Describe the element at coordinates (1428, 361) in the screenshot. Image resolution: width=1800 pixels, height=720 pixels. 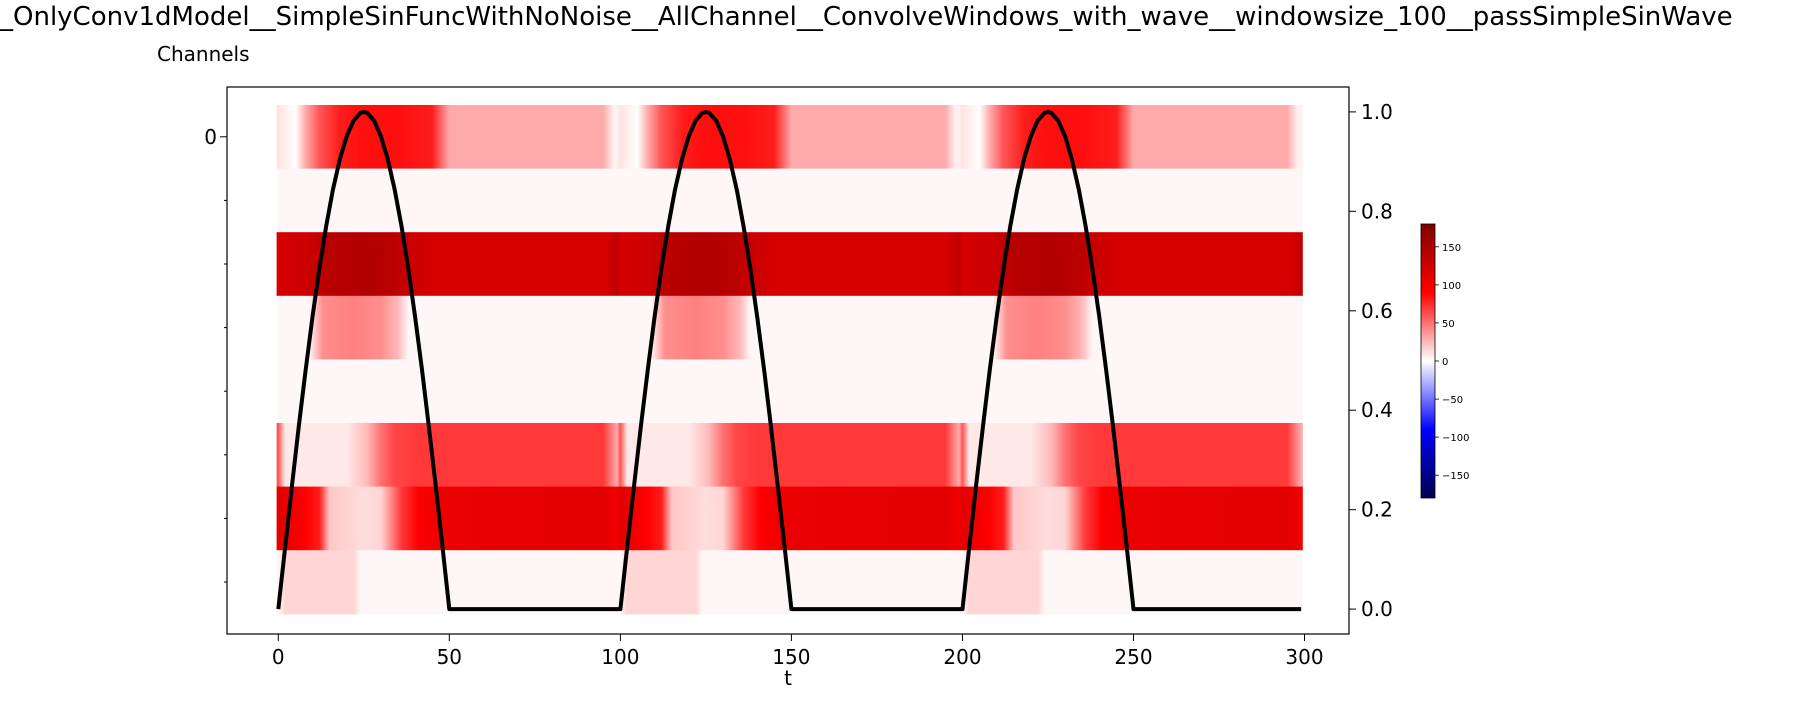
I see `colorbar-gradient` at that location.